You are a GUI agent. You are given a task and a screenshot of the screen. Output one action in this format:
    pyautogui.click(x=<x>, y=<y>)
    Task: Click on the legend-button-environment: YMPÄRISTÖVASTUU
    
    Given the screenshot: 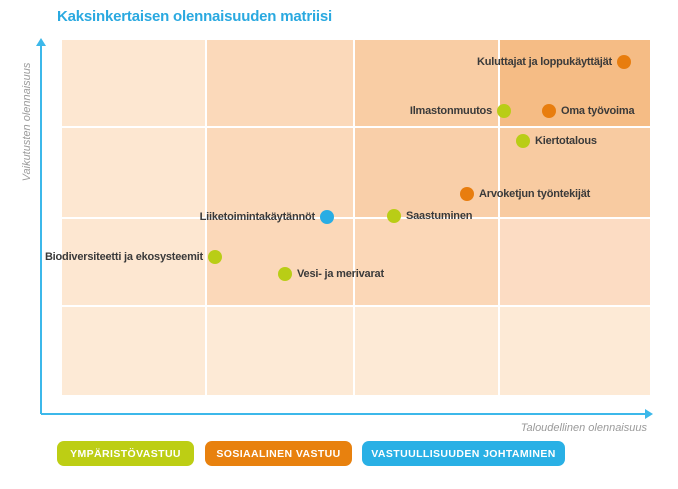 What is the action you would take?
    pyautogui.click(x=125, y=453)
    